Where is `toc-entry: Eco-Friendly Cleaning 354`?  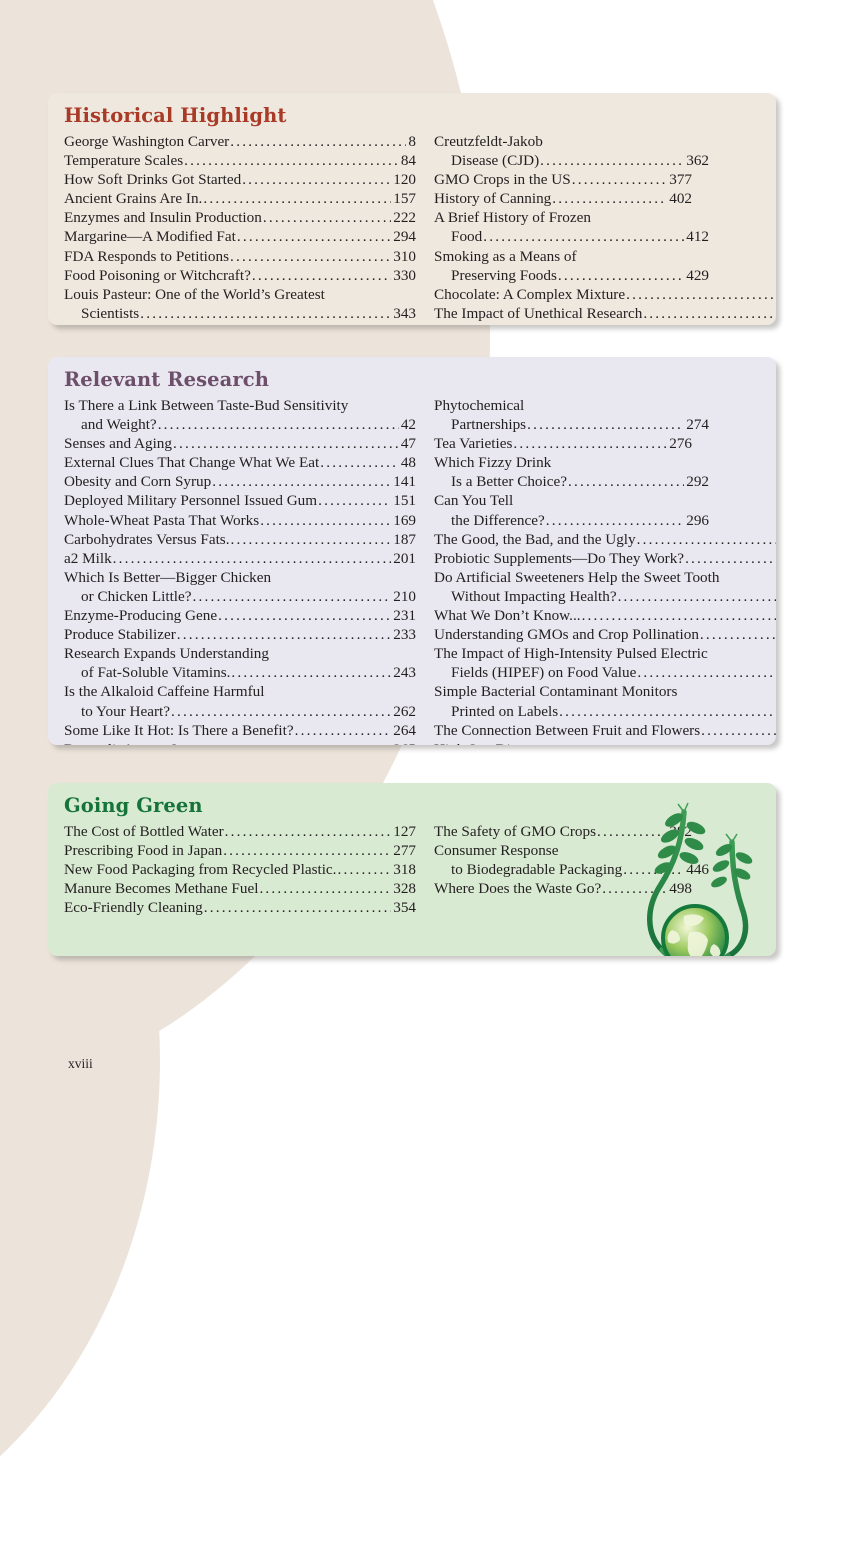
toc-entry: Eco-Friendly Cleaning 354 is located at coordinates (240, 907).